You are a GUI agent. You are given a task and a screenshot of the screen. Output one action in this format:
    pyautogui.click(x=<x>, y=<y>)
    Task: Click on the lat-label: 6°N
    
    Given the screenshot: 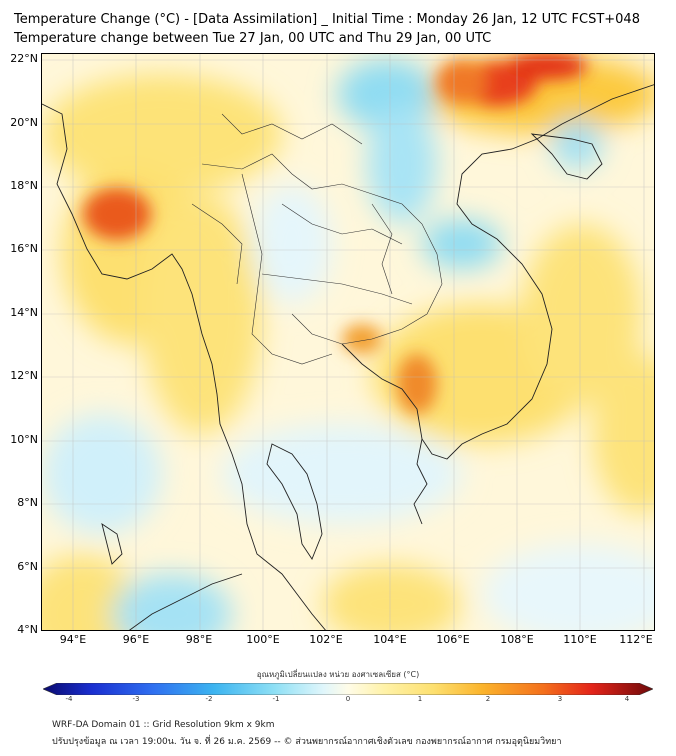 What is the action you would take?
    pyautogui.click(x=27, y=566)
    